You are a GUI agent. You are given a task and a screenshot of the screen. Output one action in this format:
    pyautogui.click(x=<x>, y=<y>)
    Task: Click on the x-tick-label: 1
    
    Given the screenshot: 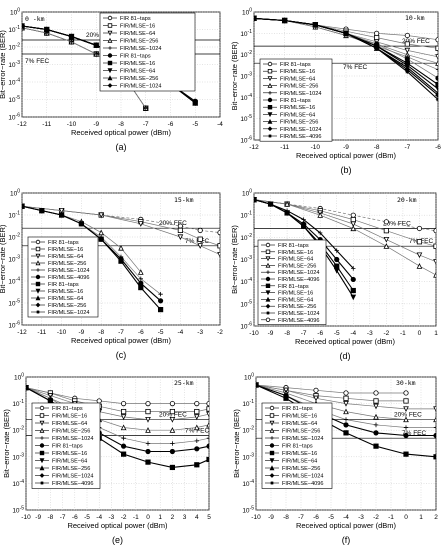 What is the action you would take?
    pyautogui.click(x=436, y=333)
    